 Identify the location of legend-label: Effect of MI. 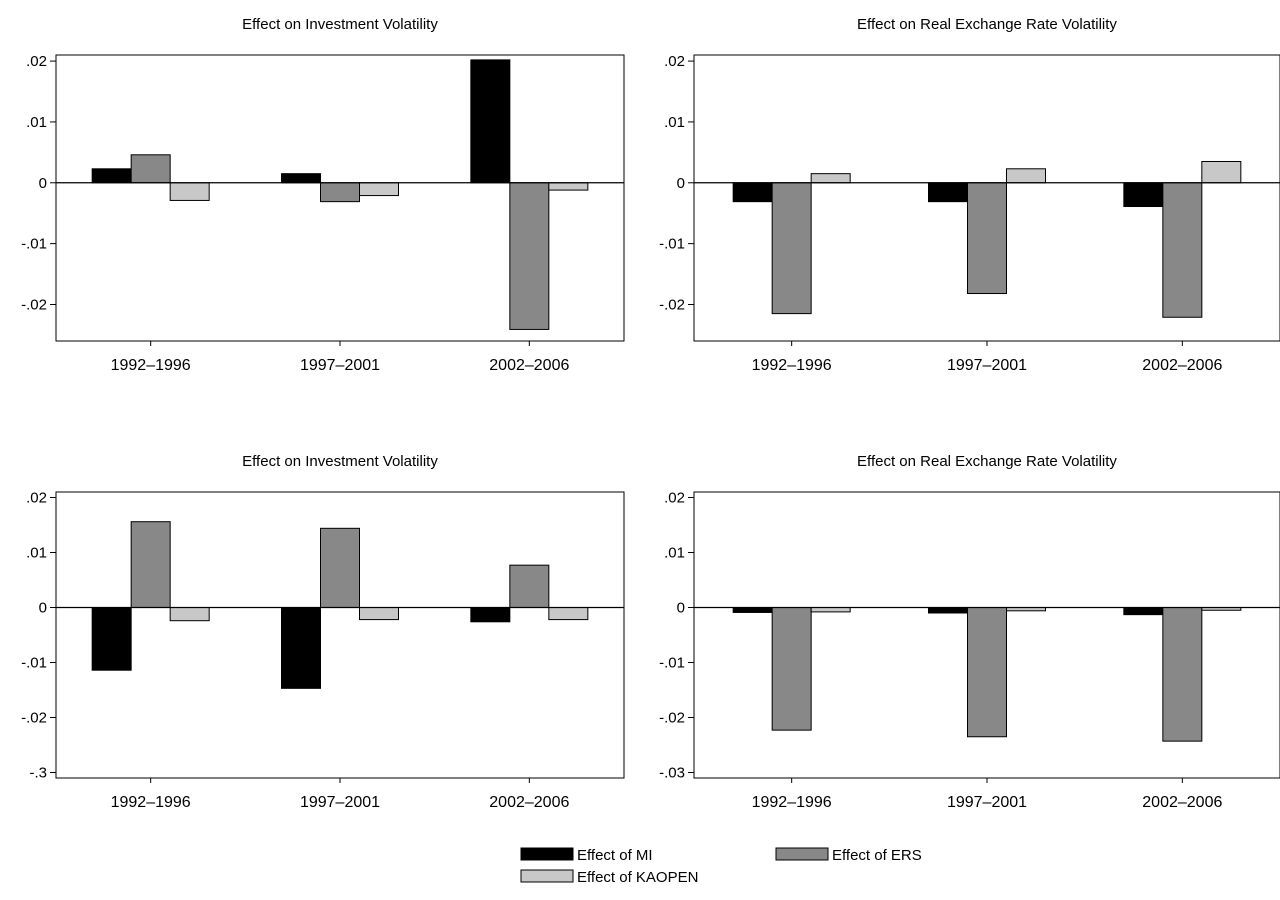
(615, 855).